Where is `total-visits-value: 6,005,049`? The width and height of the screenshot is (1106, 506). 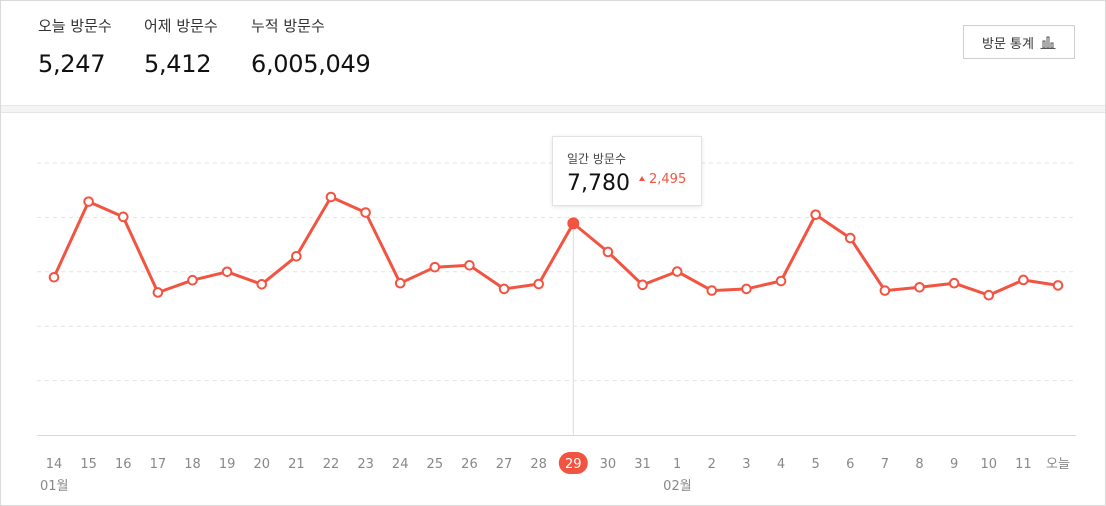 total-visits-value: 6,005,049 is located at coordinates (311, 64).